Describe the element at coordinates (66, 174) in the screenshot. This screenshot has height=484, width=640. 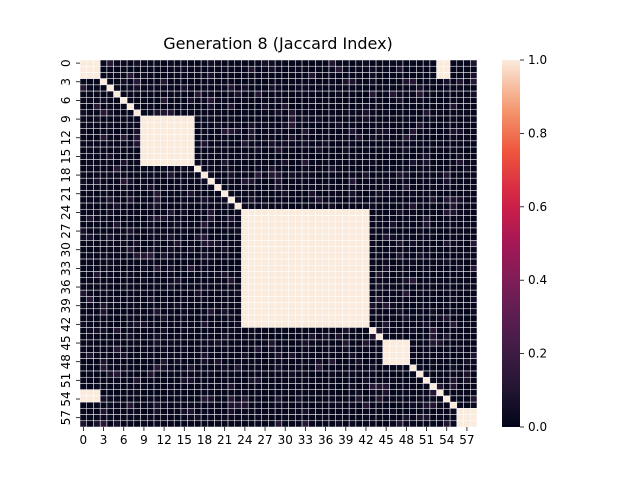
I see `y-tick-label: 18` at that location.